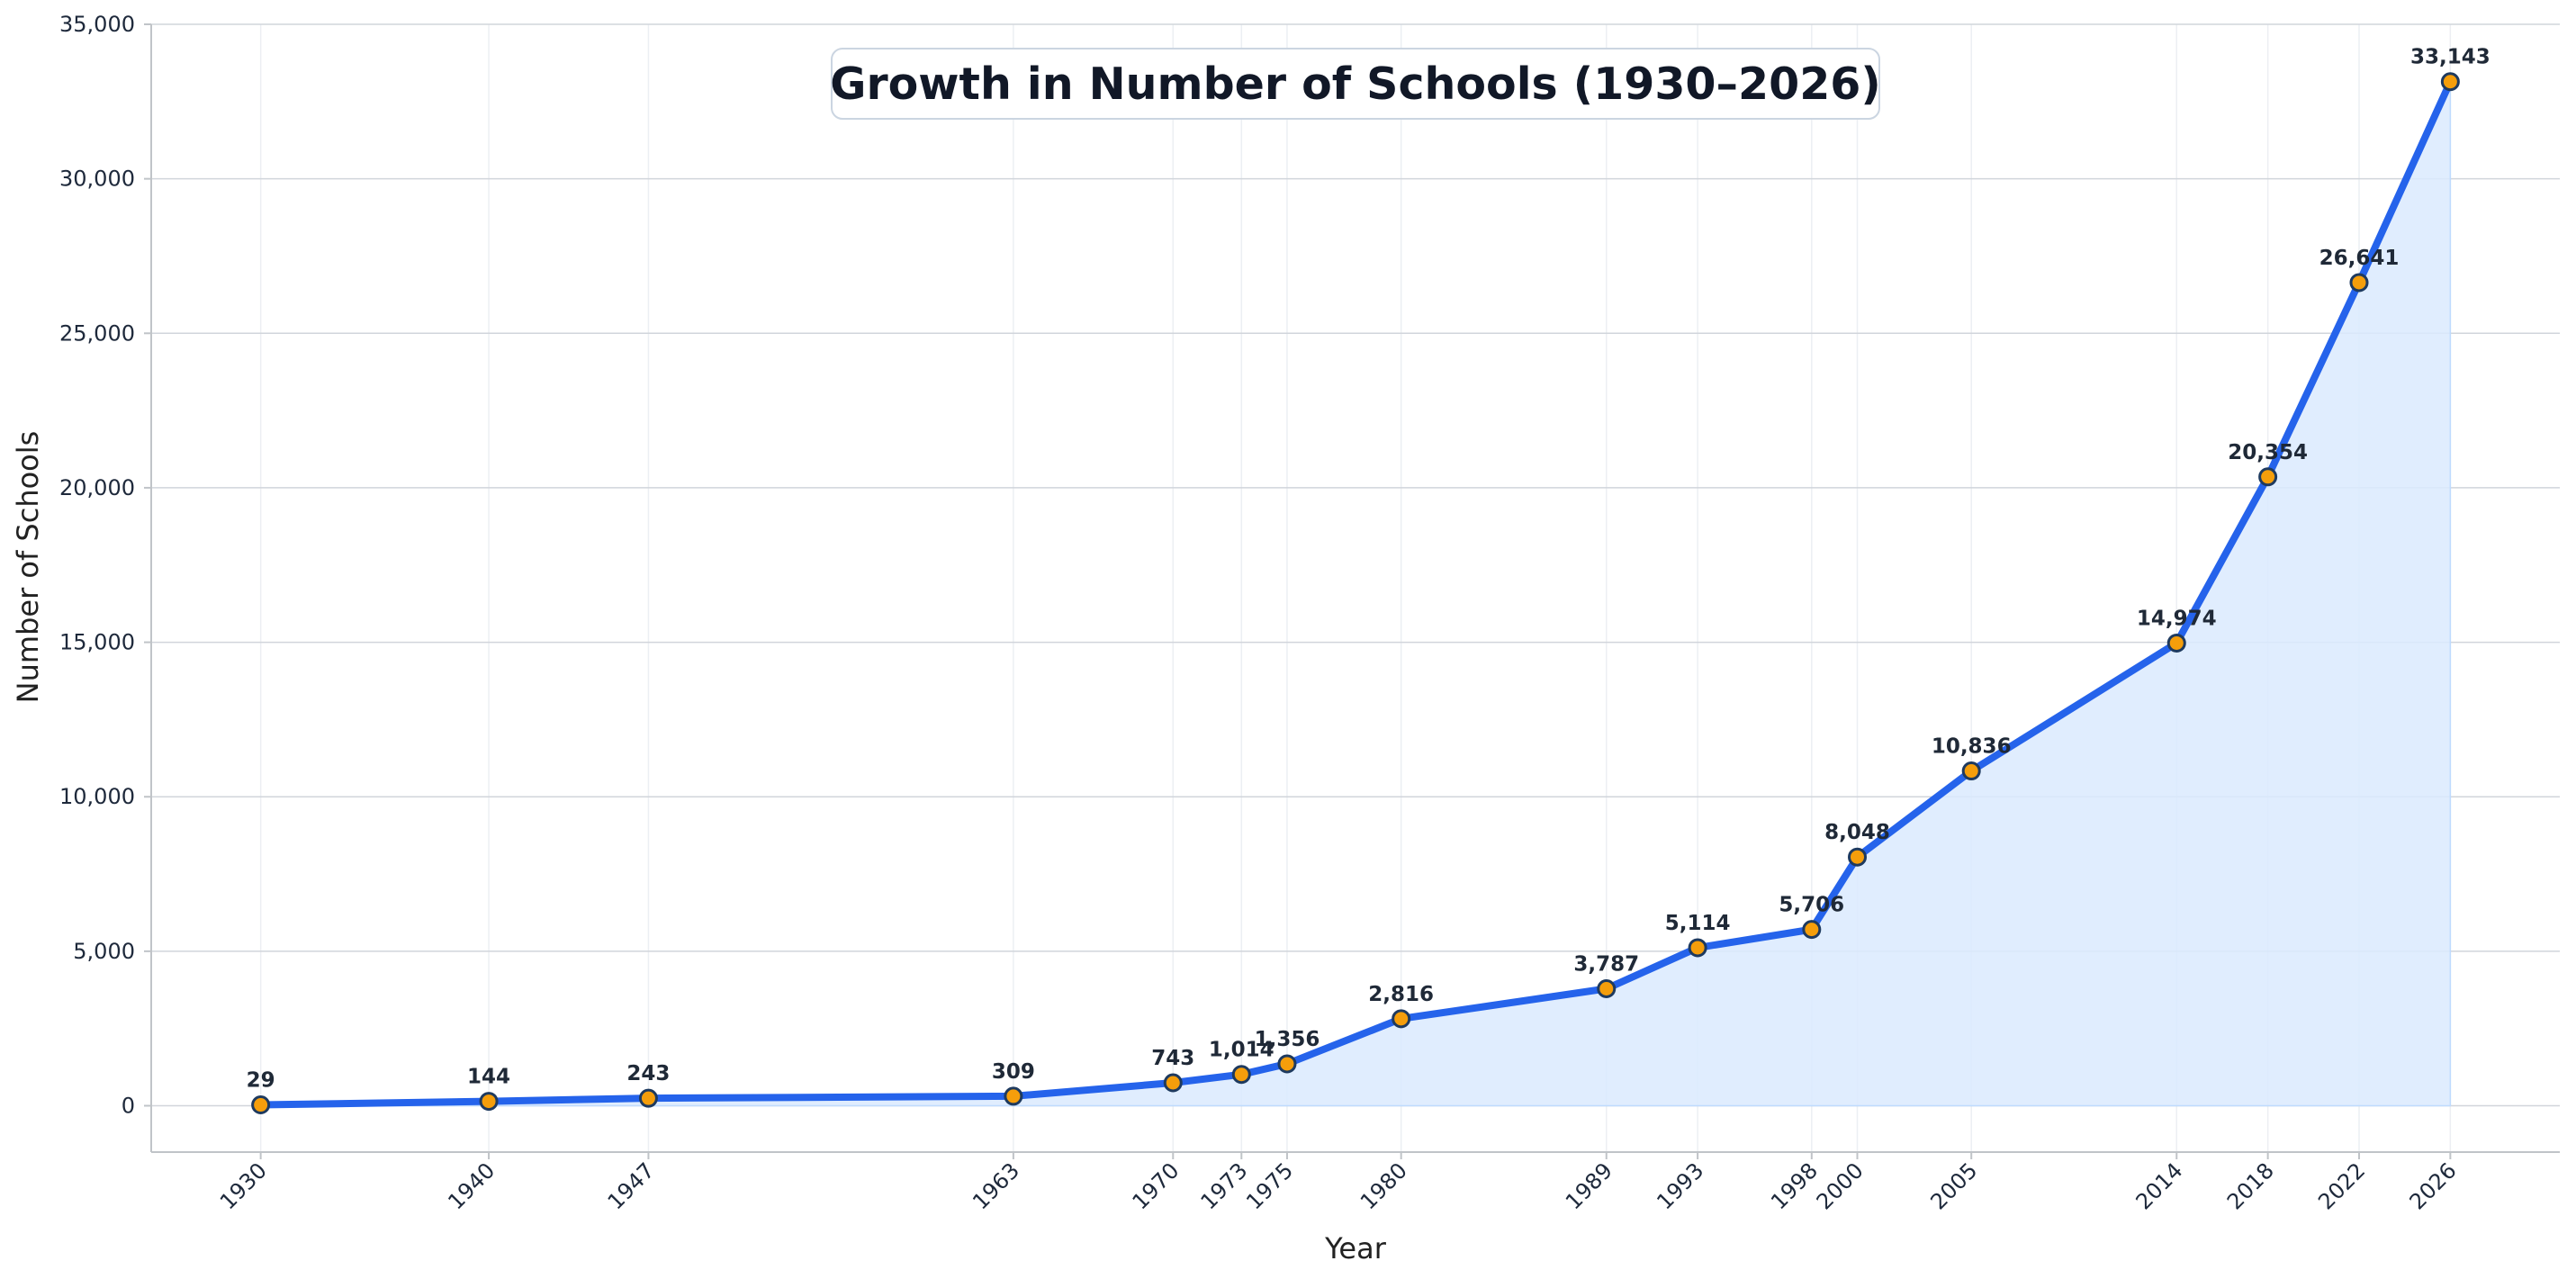 The image size is (2576, 1279). I want to click on y-axis-title: Number of Schools, so click(28, 568).